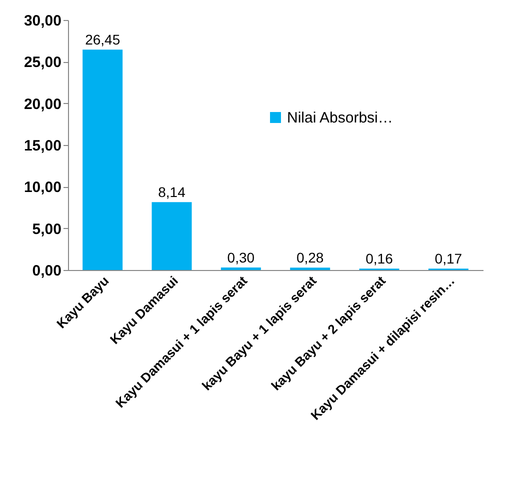 Image resolution: width=505 pixels, height=487 pixels. Describe the element at coordinates (43, 21) in the screenshot. I see `y-tick-label: 30,00` at that location.